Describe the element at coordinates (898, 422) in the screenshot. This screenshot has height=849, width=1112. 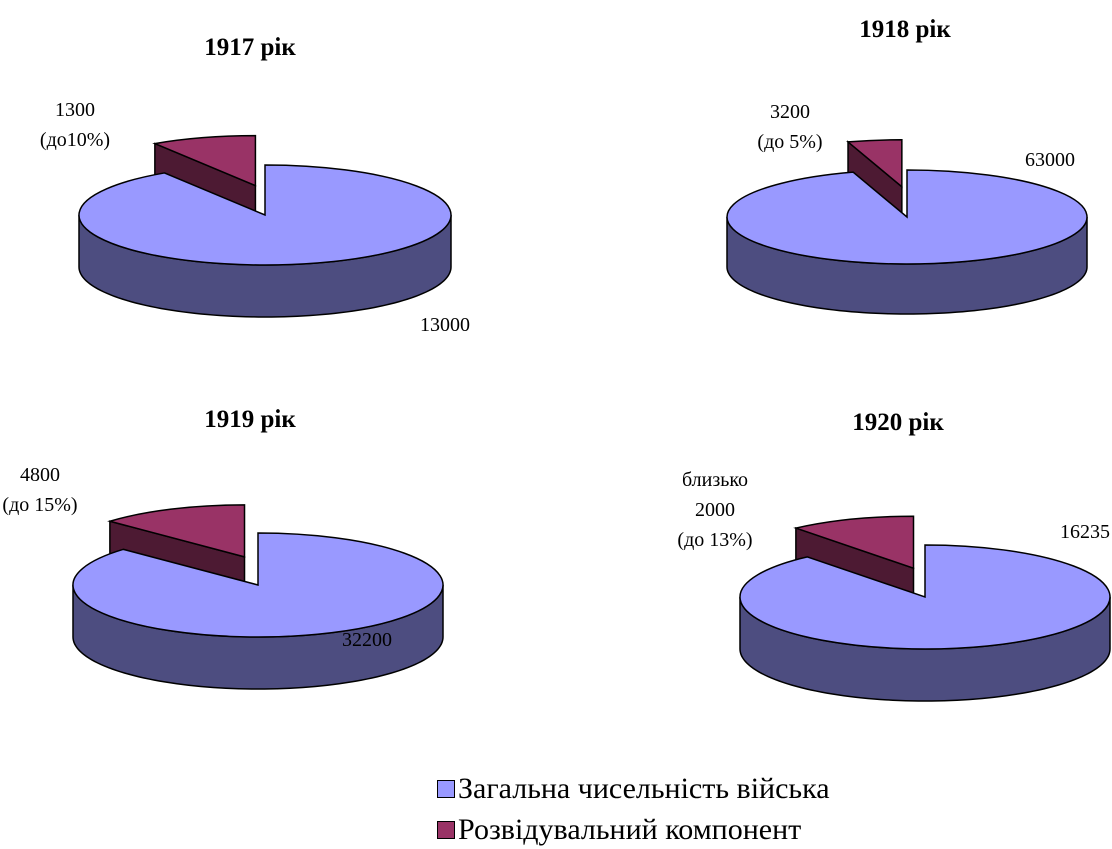
I see `chart-title: 1920 рік` at that location.